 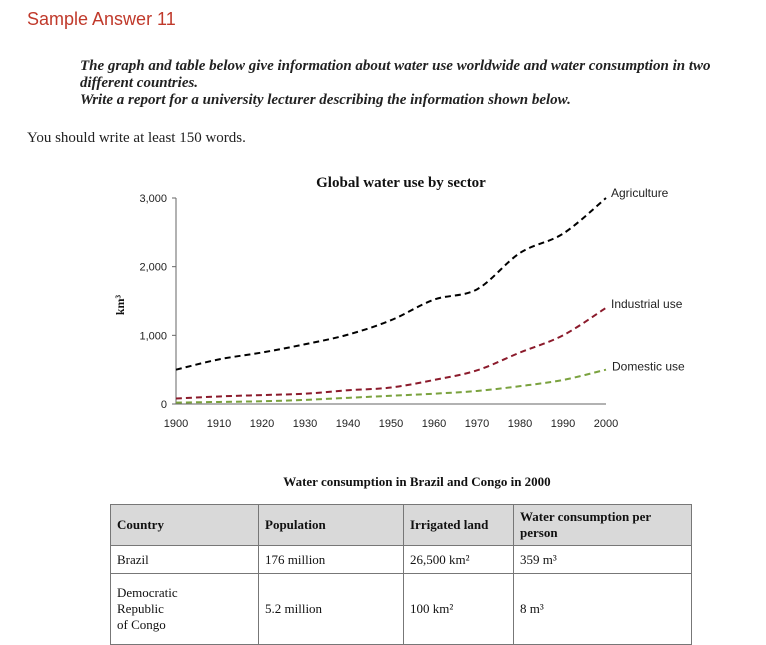 What do you see at coordinates (602, 609) in the screenshot?
I see `cell-water-consumption: 8 m³` at bounding box center [602, 609].